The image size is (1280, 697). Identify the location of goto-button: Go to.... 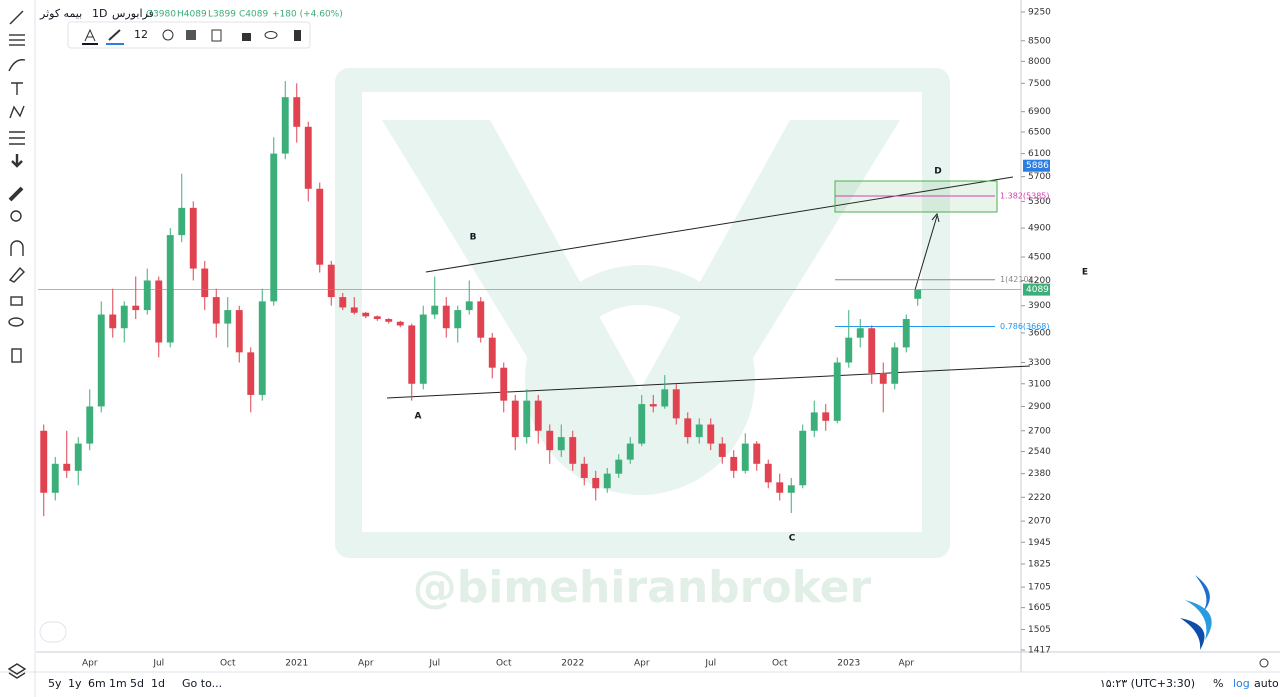
(202, 683).